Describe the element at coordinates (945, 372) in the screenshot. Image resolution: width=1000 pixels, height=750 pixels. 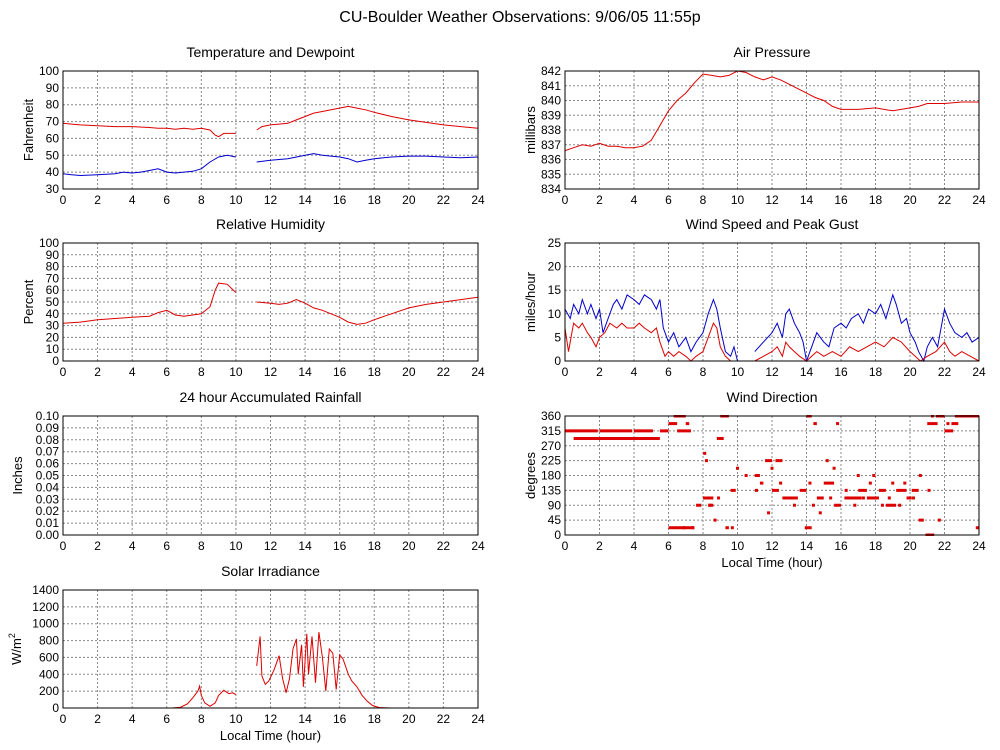
I see `wind-xtick-label: 22` at that location.